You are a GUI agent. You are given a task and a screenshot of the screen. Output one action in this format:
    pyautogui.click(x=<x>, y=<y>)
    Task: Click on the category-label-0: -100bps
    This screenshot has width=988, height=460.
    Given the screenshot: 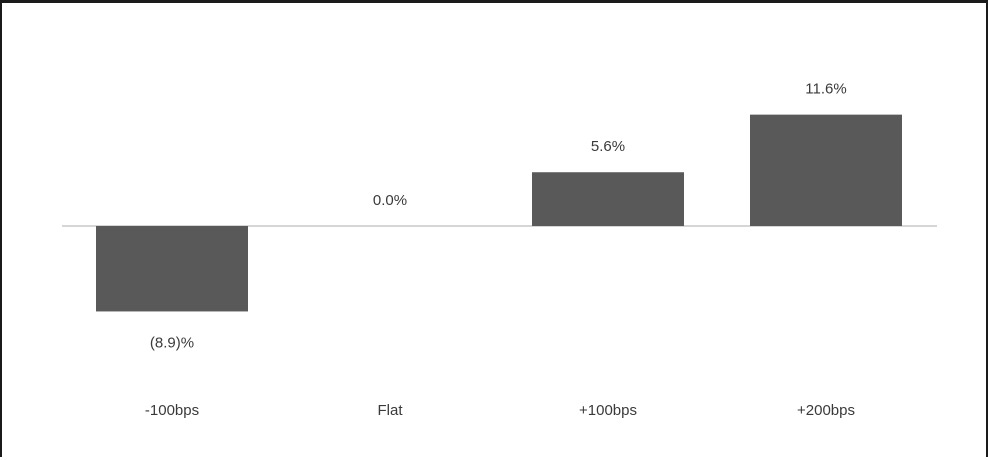 What is the action you would take?
    pyautogui.click(x=172, y=410)
    